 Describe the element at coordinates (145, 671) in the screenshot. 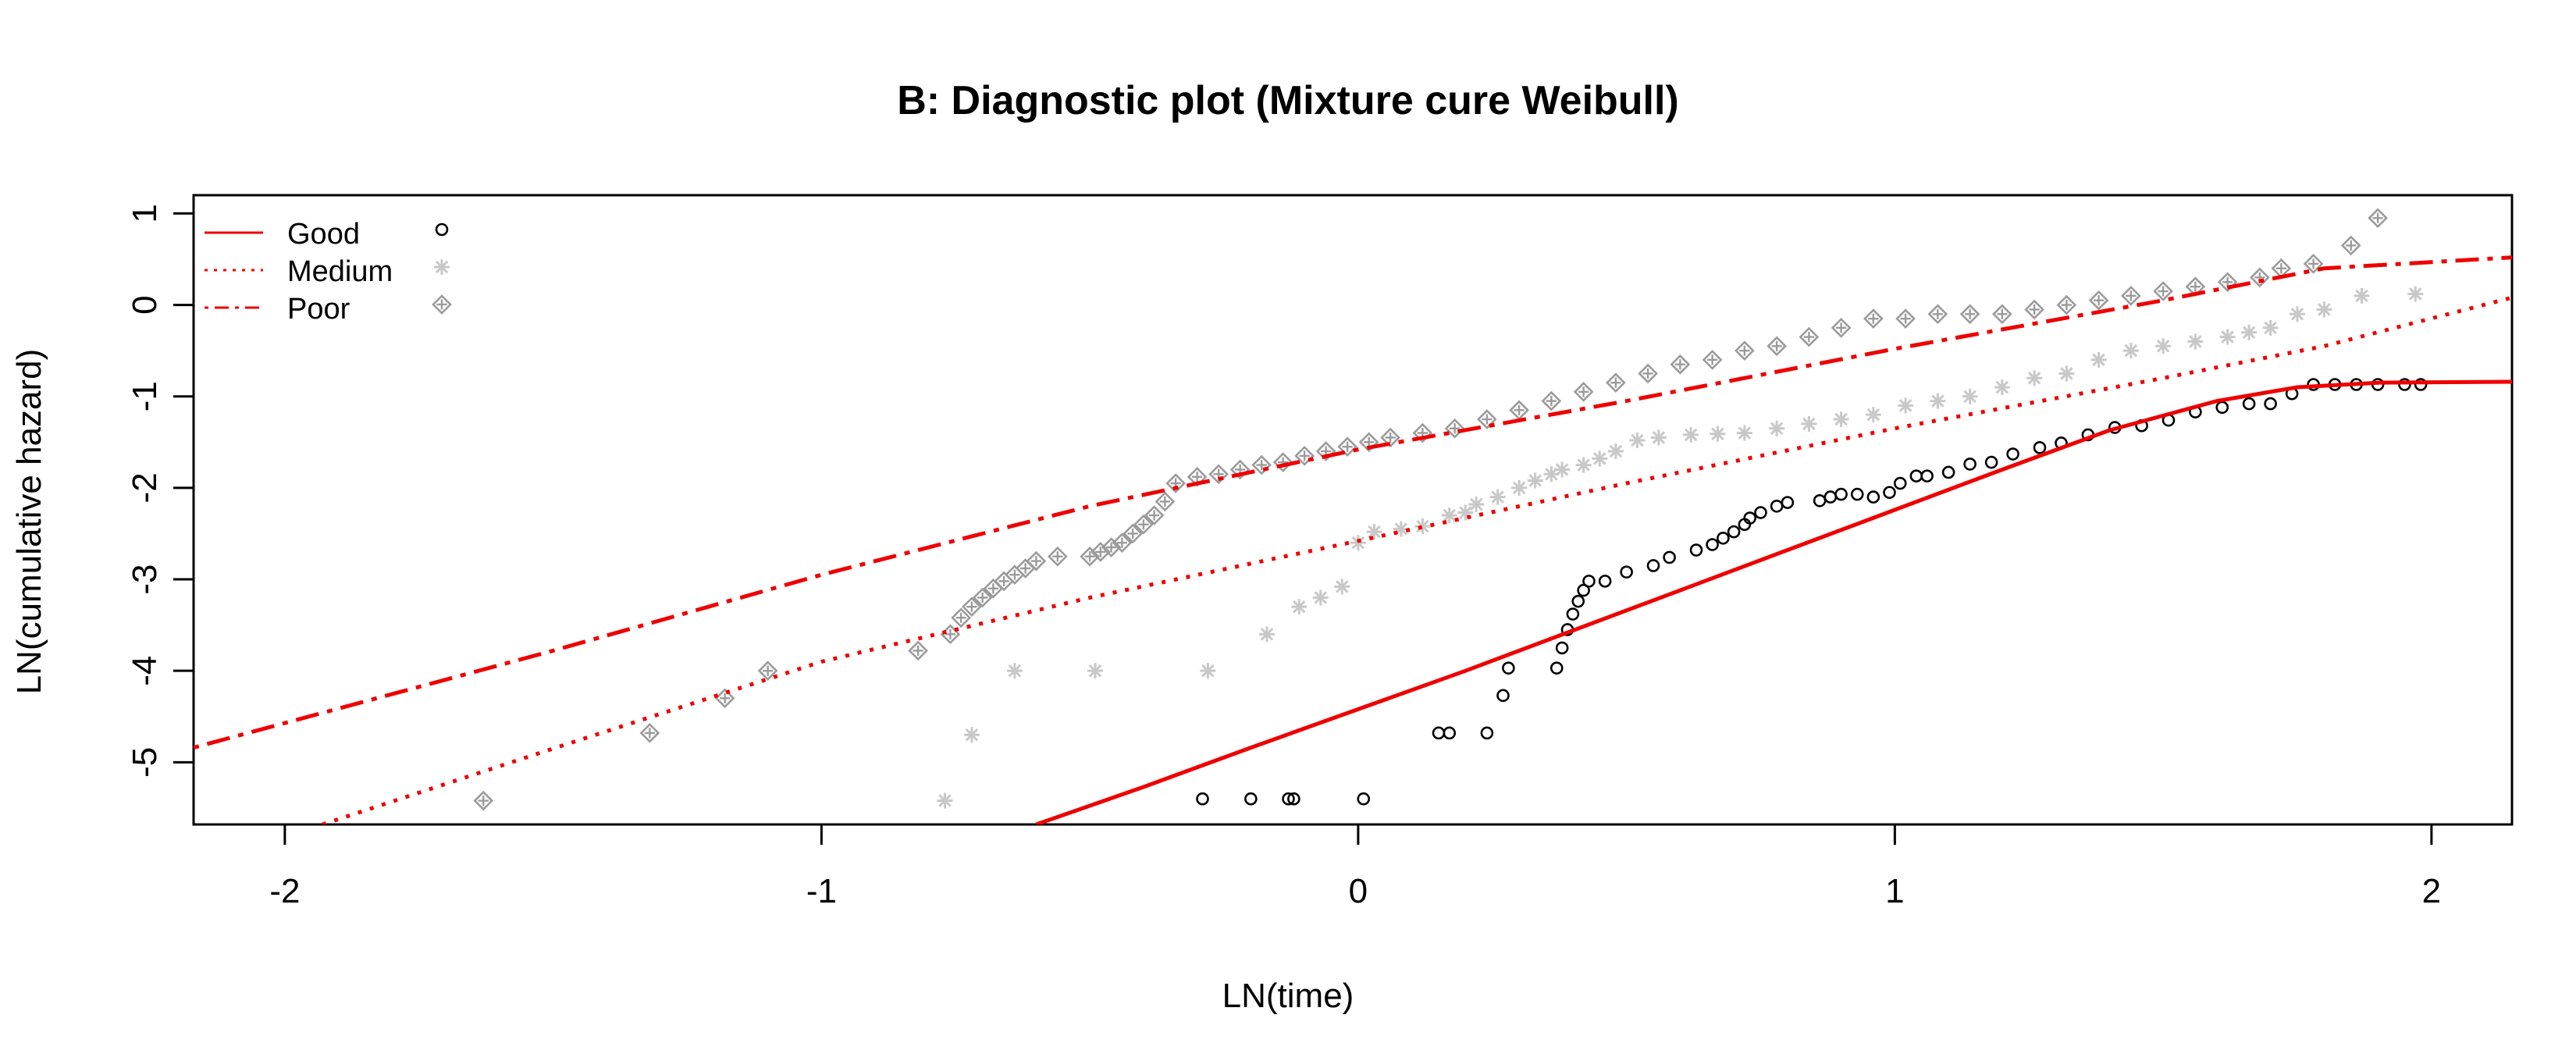

I see `y-tick-label: -4` at that location.